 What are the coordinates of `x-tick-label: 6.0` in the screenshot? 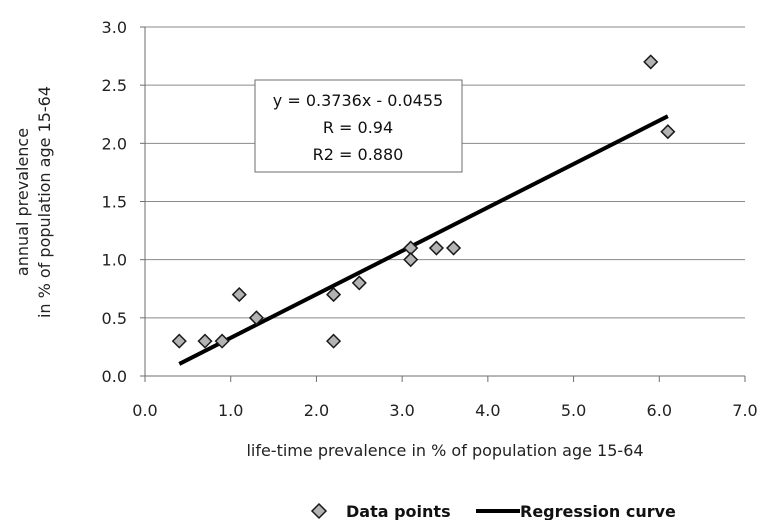 It's located at (659, 410).